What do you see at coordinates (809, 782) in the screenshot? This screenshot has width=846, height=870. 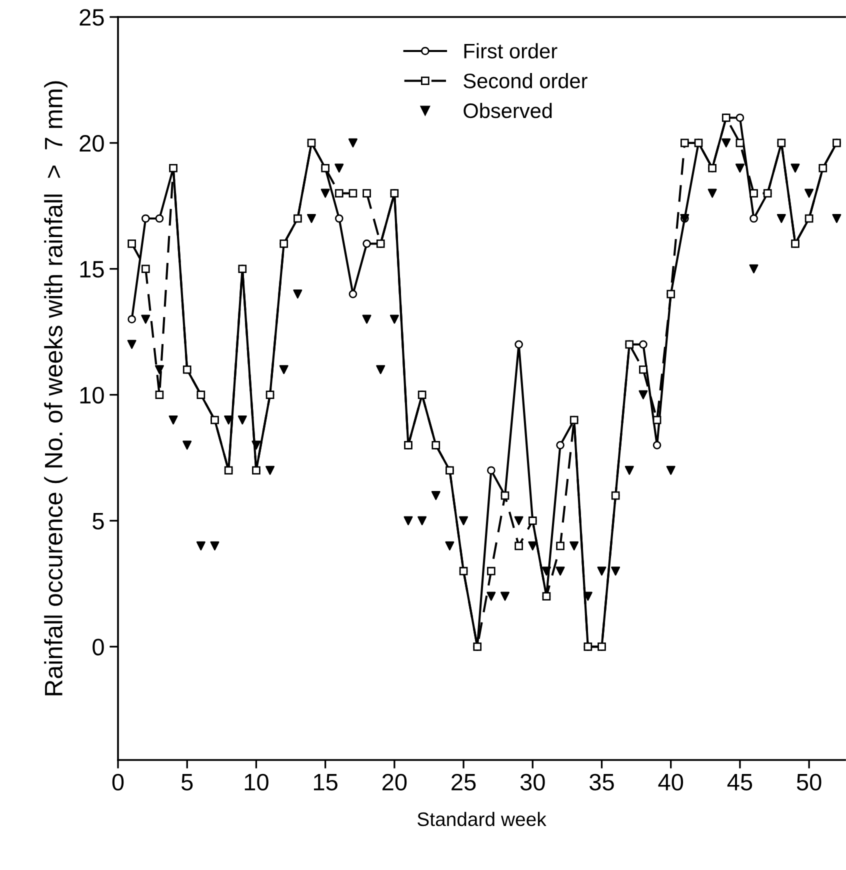 I see `x-tick-label: 50` at bounding box center [809, 782].